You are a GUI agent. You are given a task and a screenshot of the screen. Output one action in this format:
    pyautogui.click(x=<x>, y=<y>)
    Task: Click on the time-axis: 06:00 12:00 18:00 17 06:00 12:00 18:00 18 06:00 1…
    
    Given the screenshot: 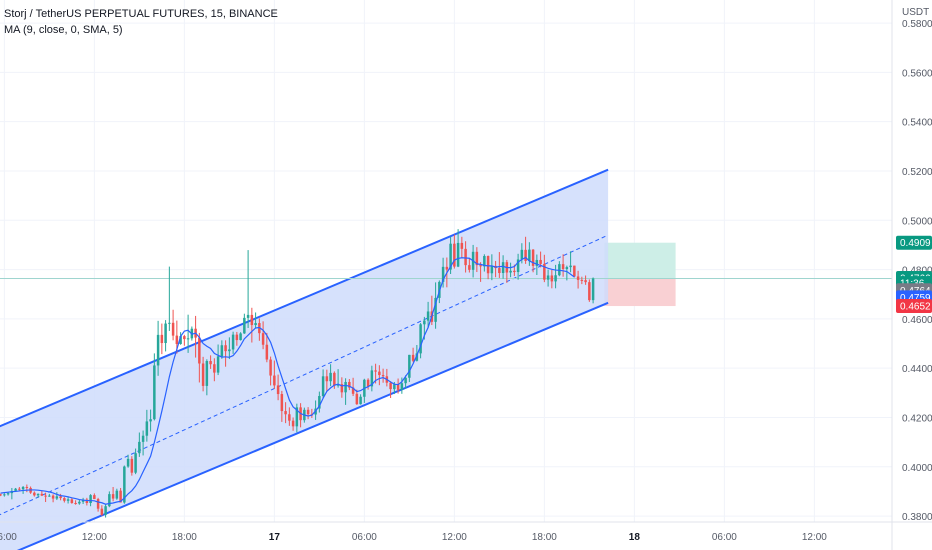 What is the action you would take?
    pyautogui.click(x=466, y=532)
    